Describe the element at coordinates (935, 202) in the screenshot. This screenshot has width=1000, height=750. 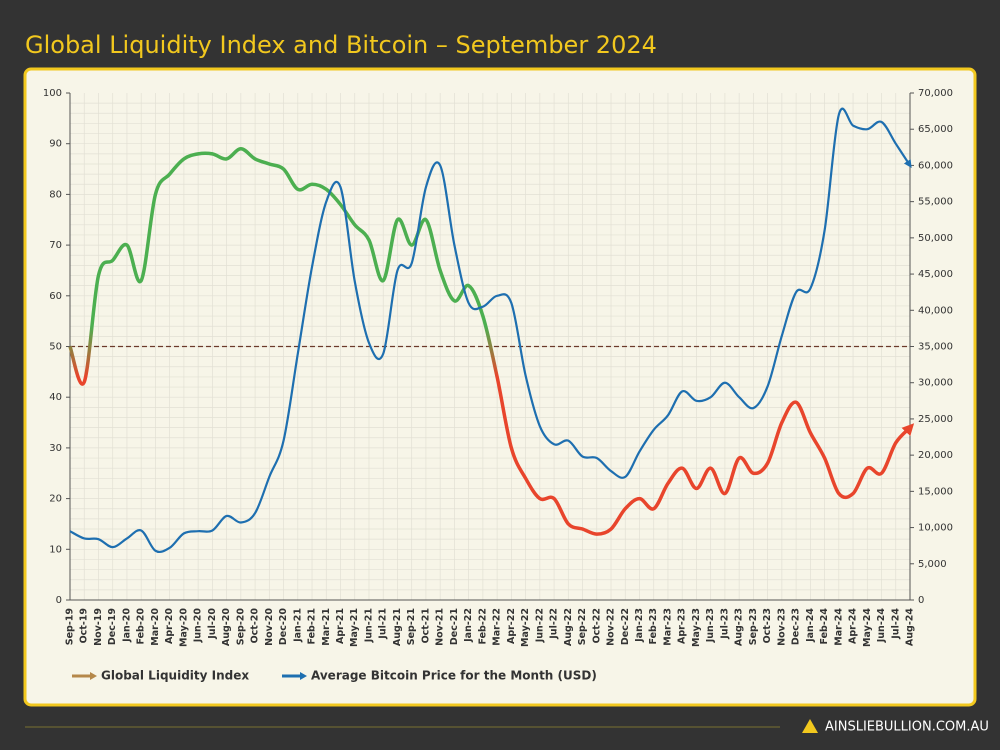
I see `y2-tick-label: 55,000` at that location.